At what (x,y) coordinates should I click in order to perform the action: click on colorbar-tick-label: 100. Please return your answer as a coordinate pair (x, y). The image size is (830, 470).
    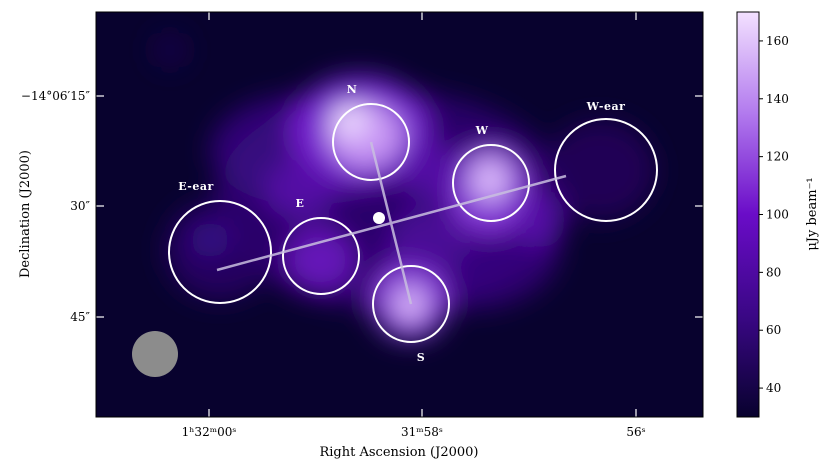
    Looking at the image, I should click on (777, 215).